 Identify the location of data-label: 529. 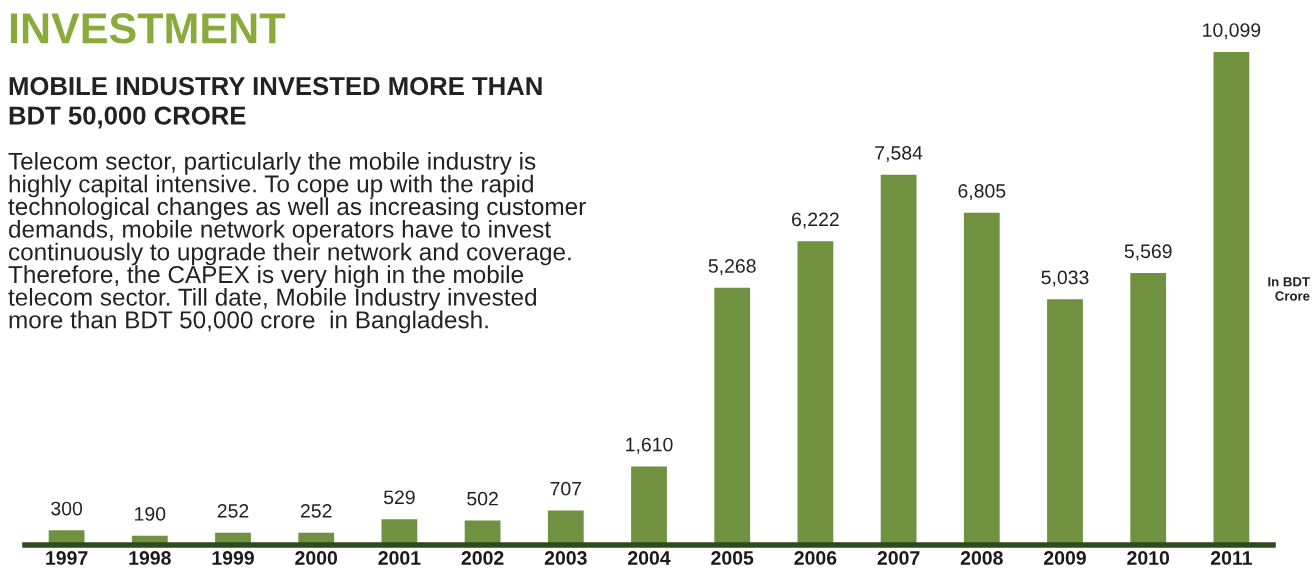
(399, 497).